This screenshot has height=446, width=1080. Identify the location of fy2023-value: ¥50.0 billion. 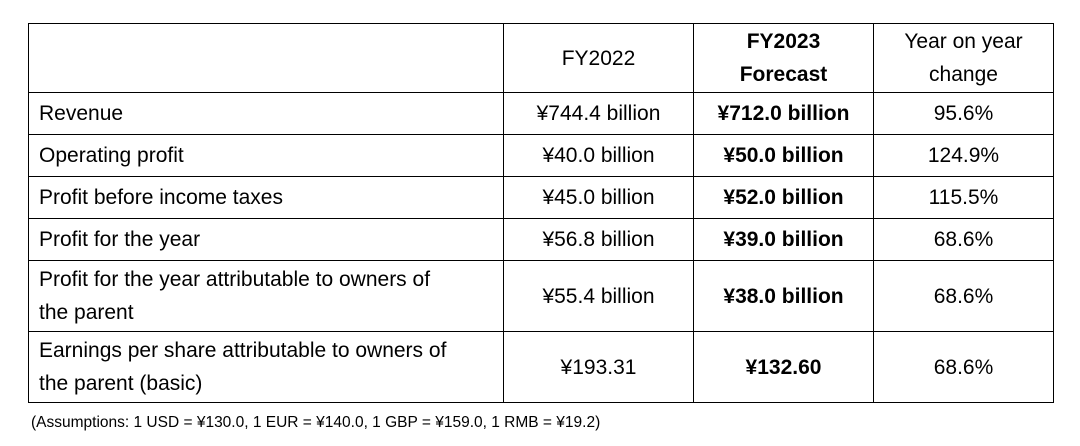
(783, 155).